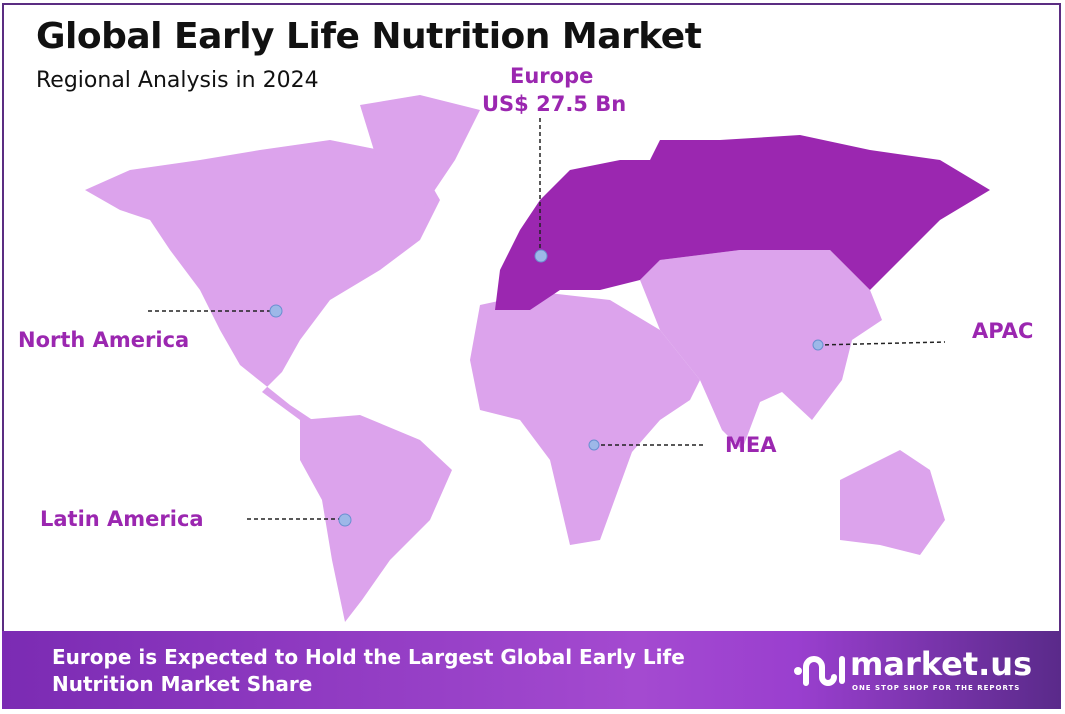 This screenshot has width=1065, height=714. Describe the element at coordinates (552, 76) in the screenshot. I see `europe-label: Europe` at that location.